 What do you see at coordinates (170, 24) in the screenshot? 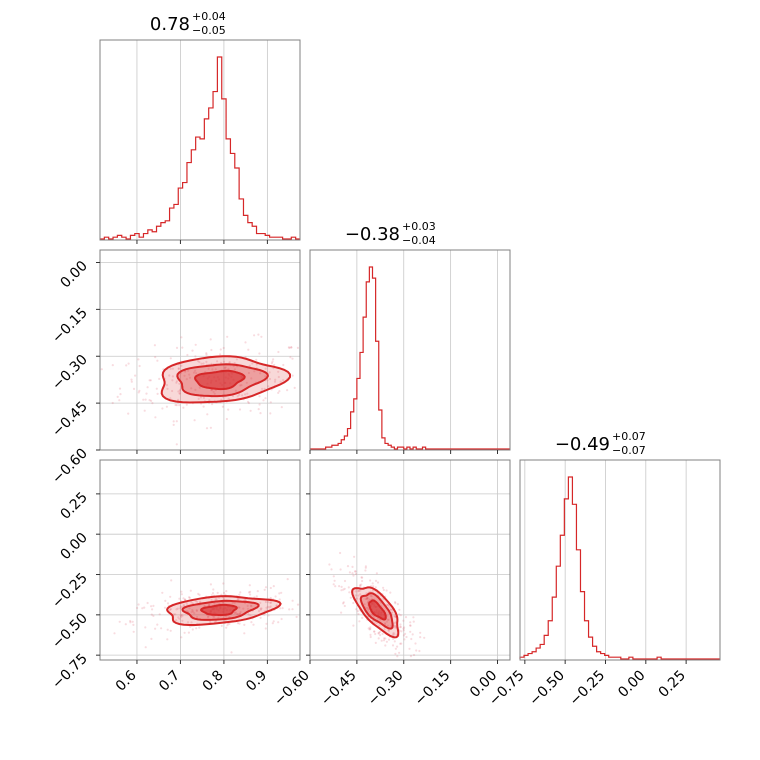
I see `title-value: 0.78` at bounding box center [170, 24].